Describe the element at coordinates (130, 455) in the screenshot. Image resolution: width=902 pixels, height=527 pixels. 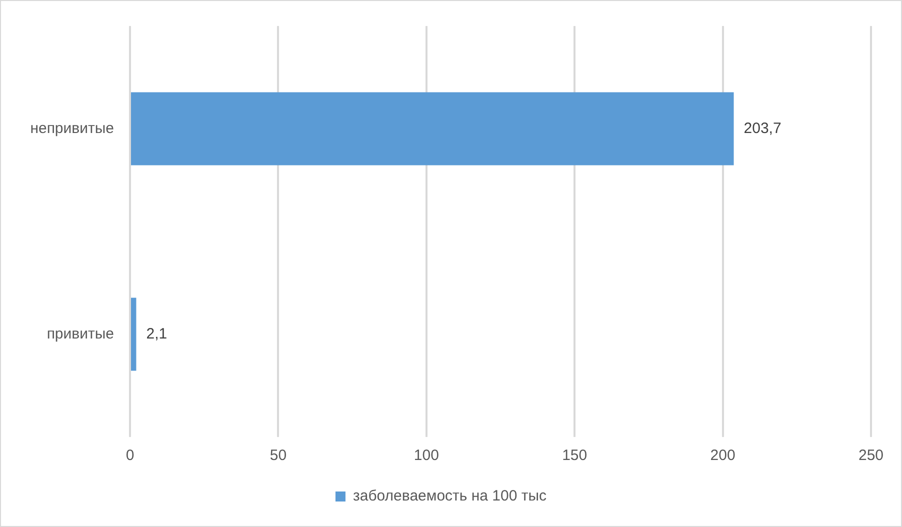
I see `x-tick-label: 0` at that location.